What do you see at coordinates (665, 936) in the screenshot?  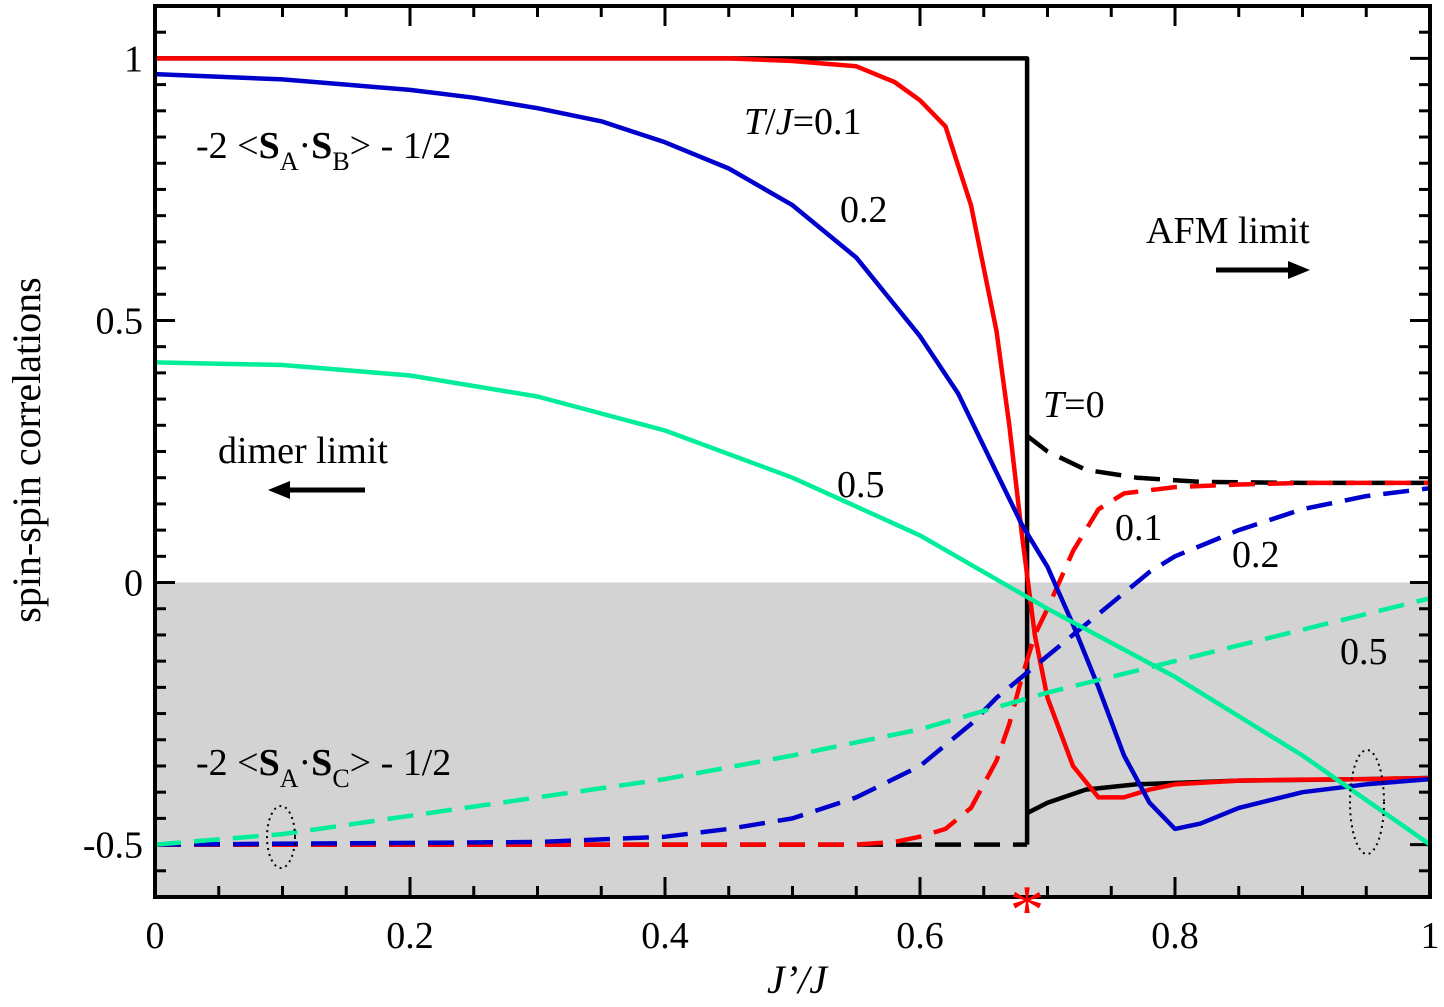 I see `x-tick-label: 0.4` at bounding box center [665, 936].